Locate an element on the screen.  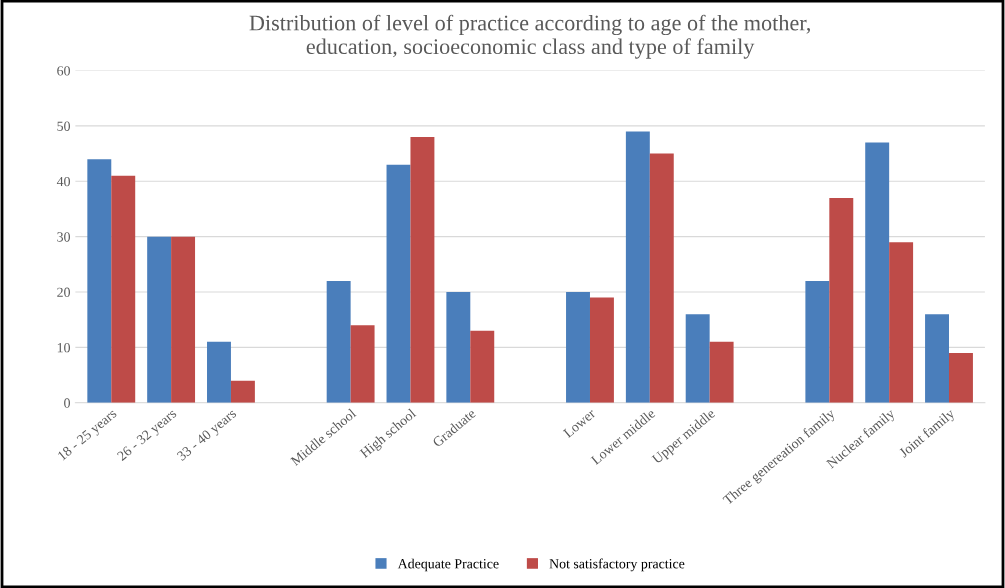
y-tick-label: 20 is located at coordinates (63, 292).